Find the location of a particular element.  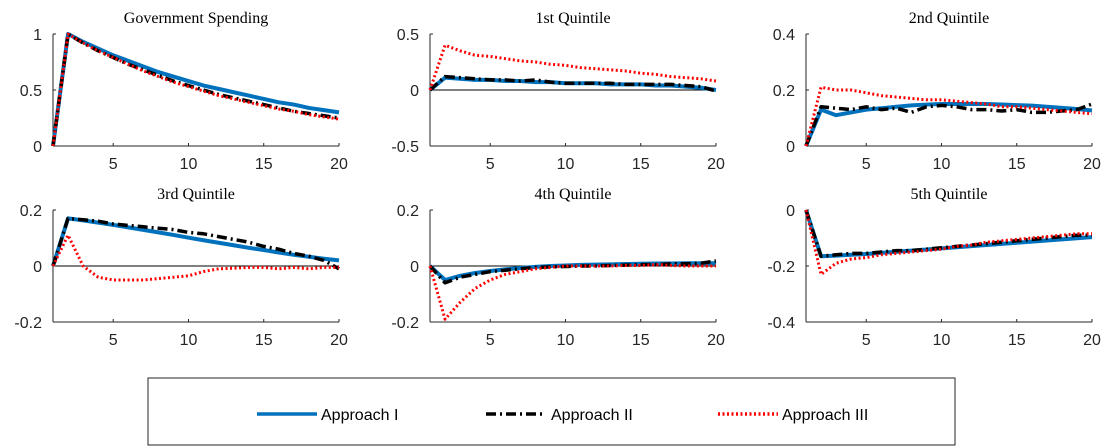

panel-1: Government Spending 5 10 15 20 0 0.5 1 is located at coordinates (184, 91).